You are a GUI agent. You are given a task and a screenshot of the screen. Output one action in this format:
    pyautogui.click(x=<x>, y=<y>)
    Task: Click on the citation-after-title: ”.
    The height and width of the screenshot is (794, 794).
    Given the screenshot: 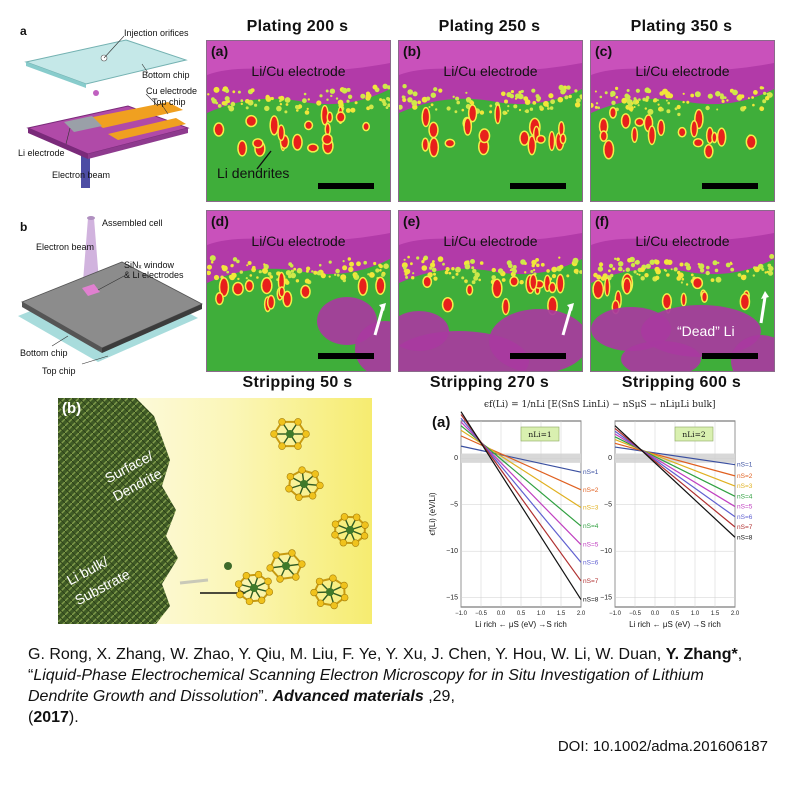 What is the action you would take?
    pyautogui.click(x=265, y=696)
    